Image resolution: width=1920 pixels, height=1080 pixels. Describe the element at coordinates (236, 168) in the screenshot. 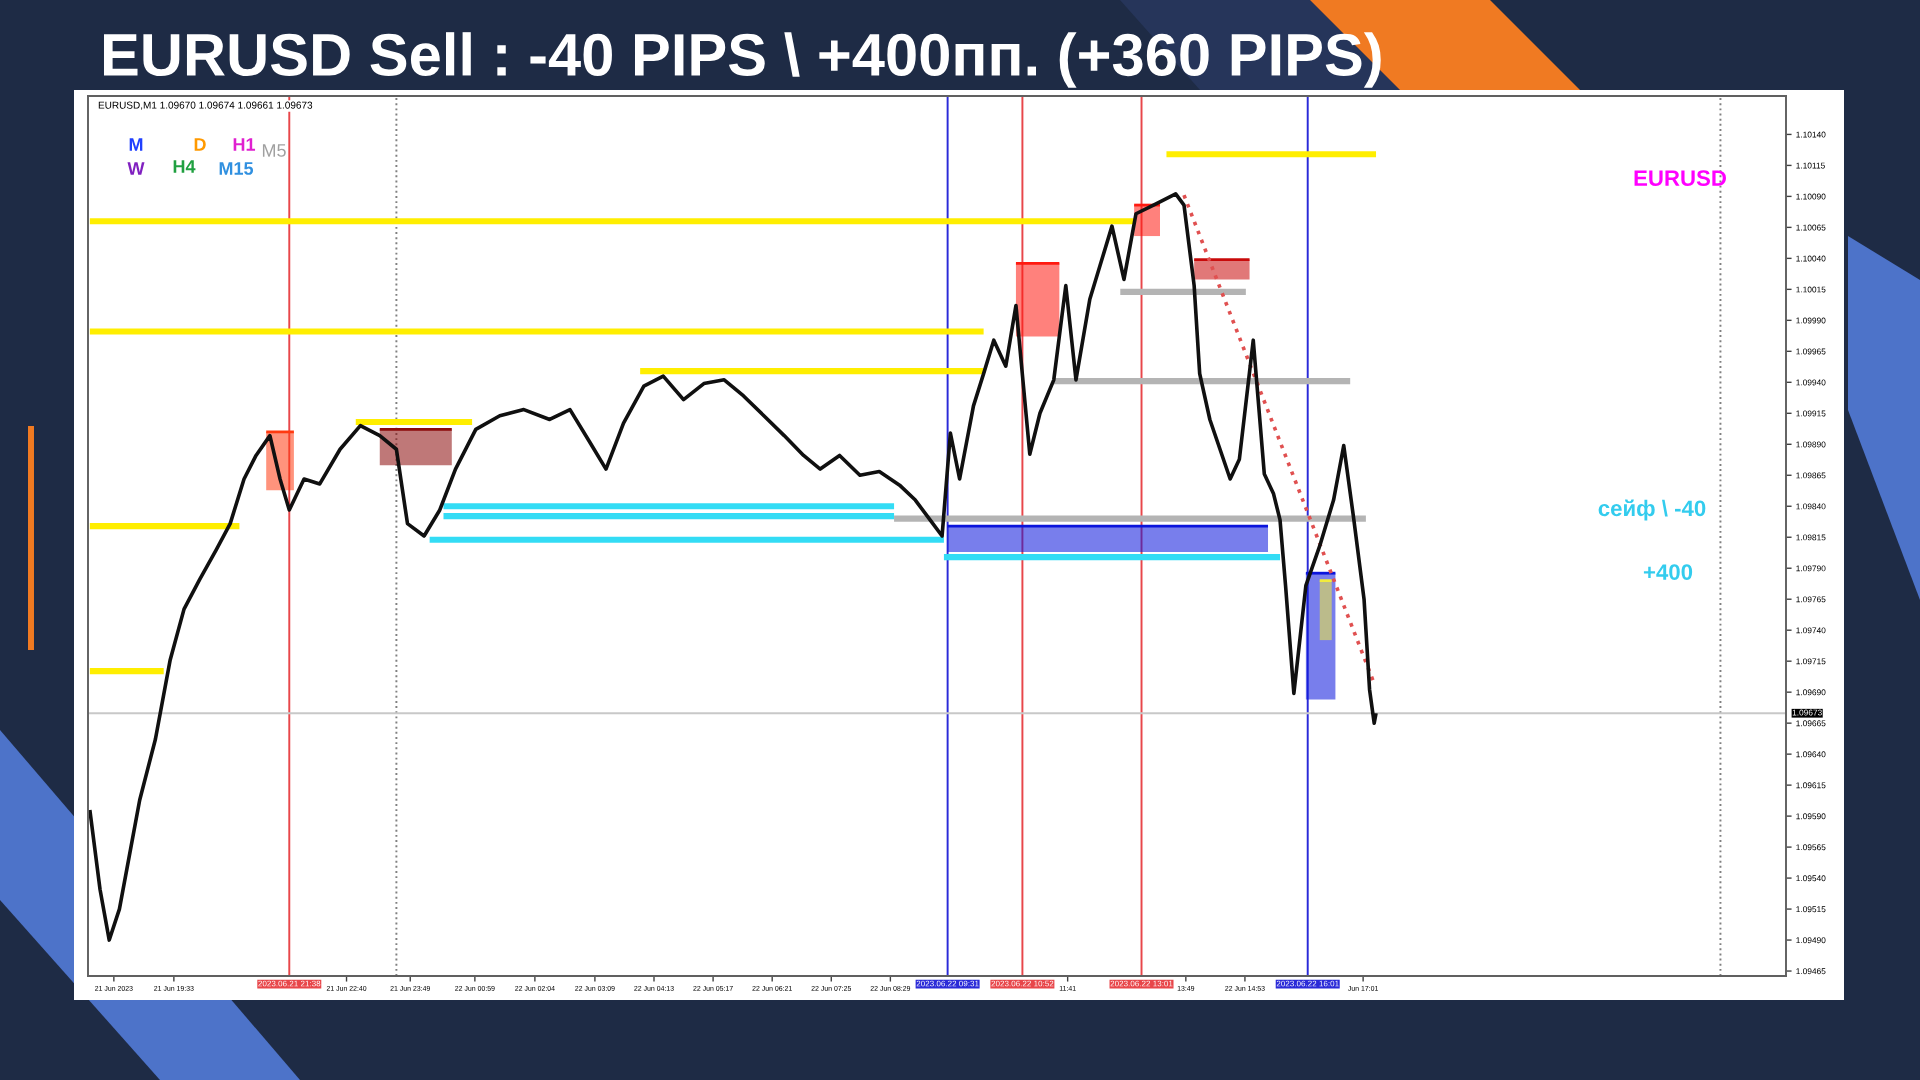

I see `annotation: M15` at that location.